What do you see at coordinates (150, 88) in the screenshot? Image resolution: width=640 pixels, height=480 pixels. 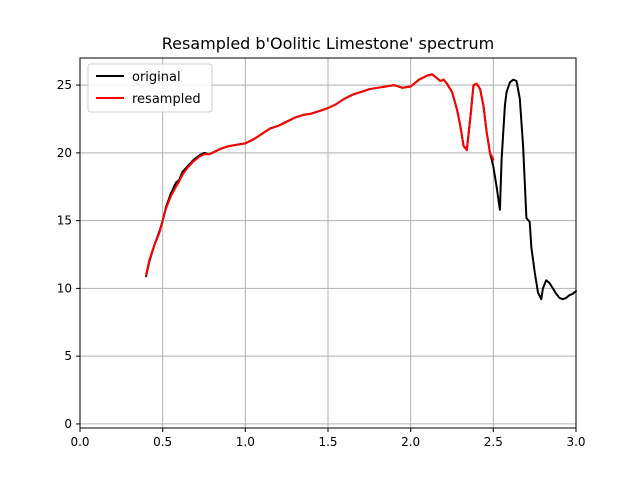 I see `legend: original resampled` at bounding box center [150, 88].